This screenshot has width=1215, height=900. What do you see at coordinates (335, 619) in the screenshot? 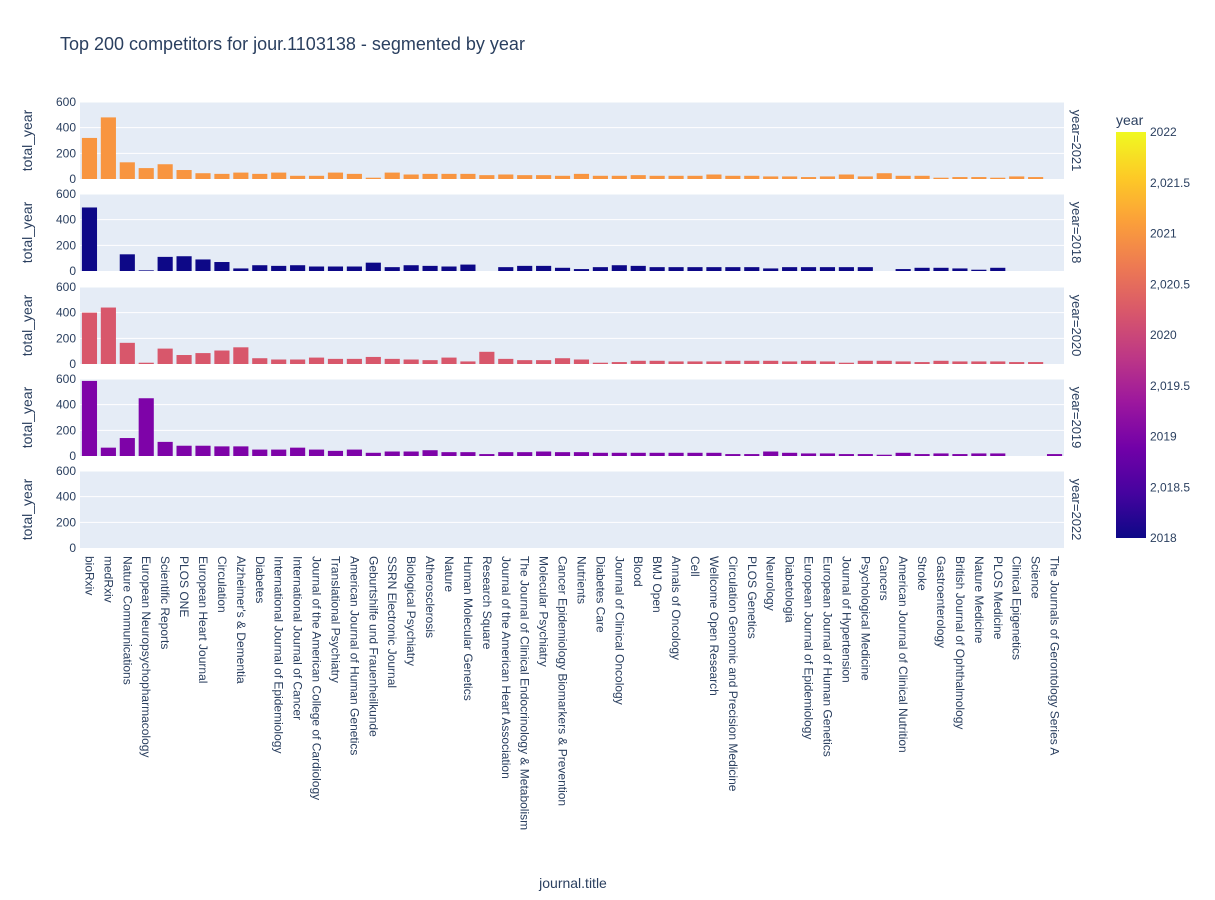
I see `x-tick-label: Translational Psychiatry` at bounding box center [335, 619].